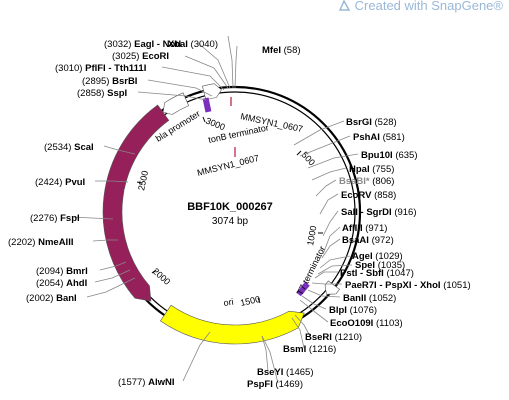  I want to click on plasmid-name: BBF10K_000267, so click(230, 207).